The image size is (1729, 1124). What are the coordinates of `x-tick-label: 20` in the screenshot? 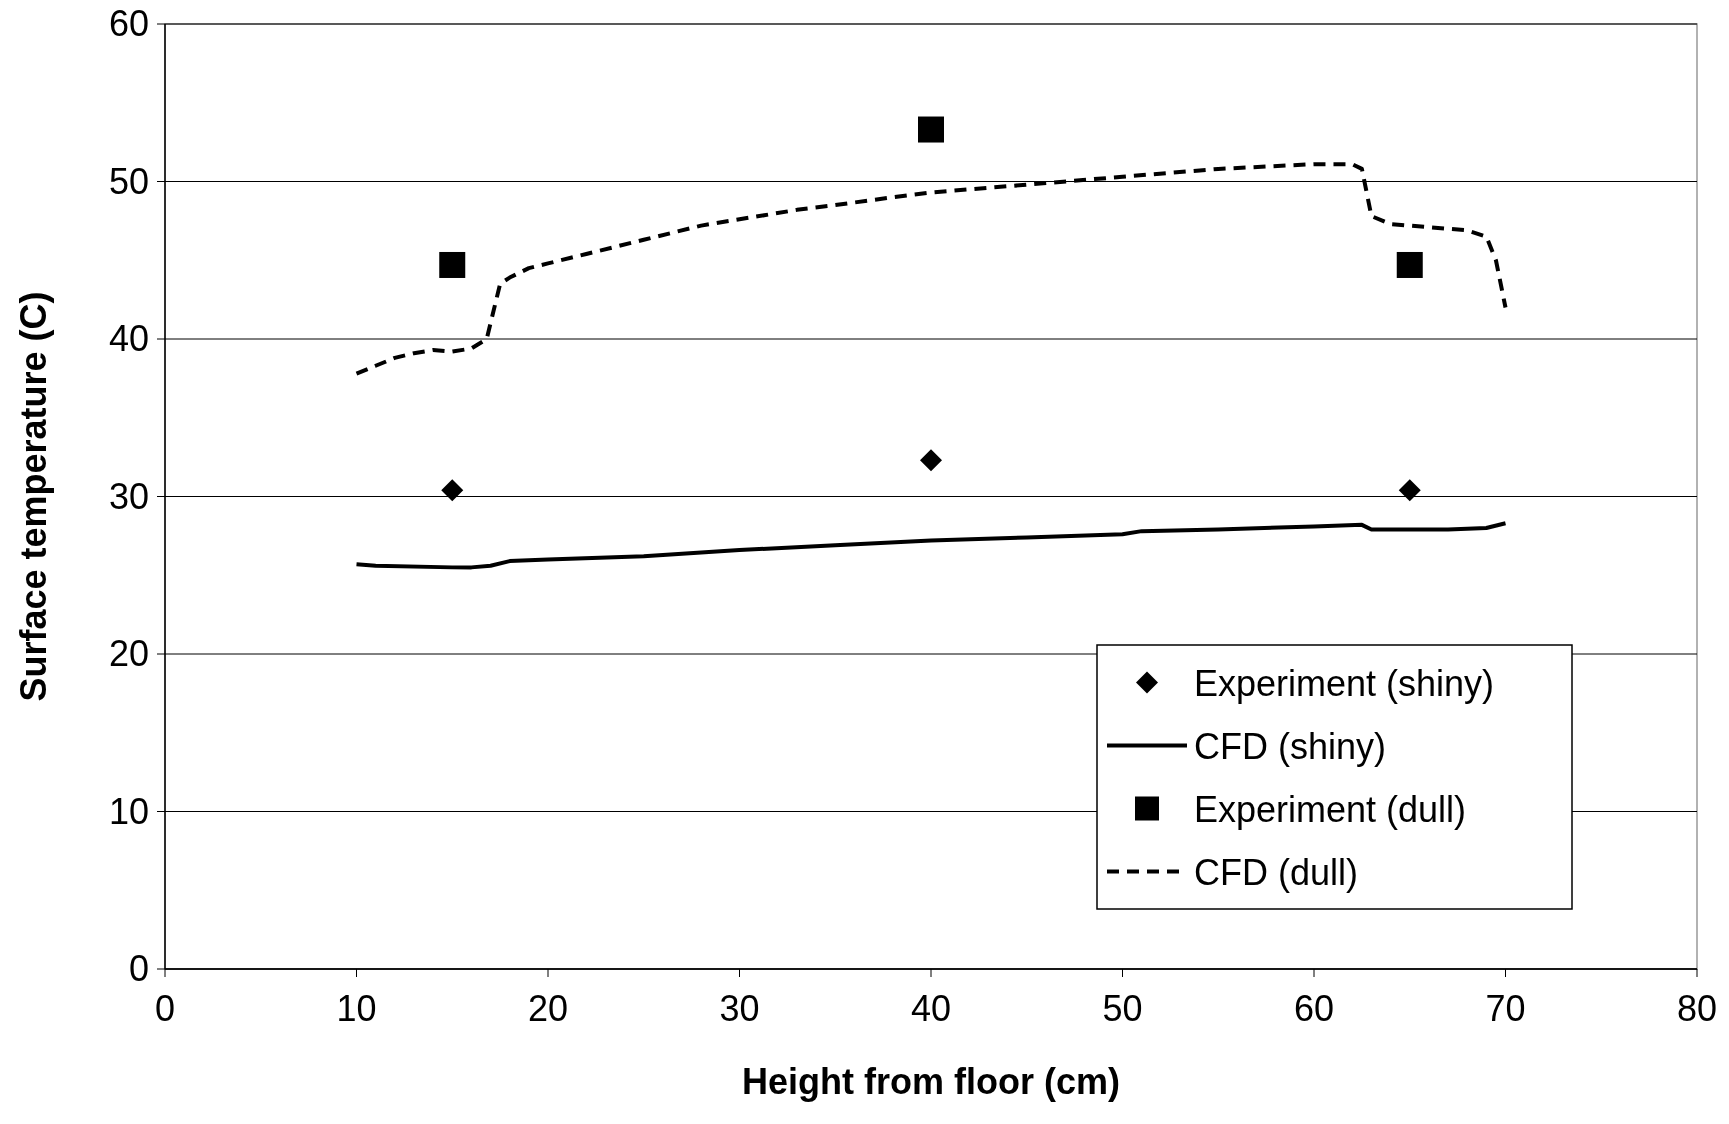 It's located at (548, 1008).